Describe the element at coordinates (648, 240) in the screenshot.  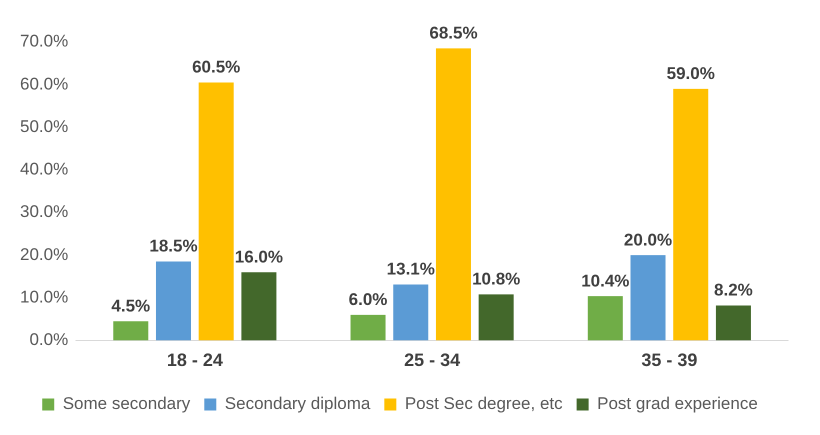
I see `data-label: 20.0%` at that location.